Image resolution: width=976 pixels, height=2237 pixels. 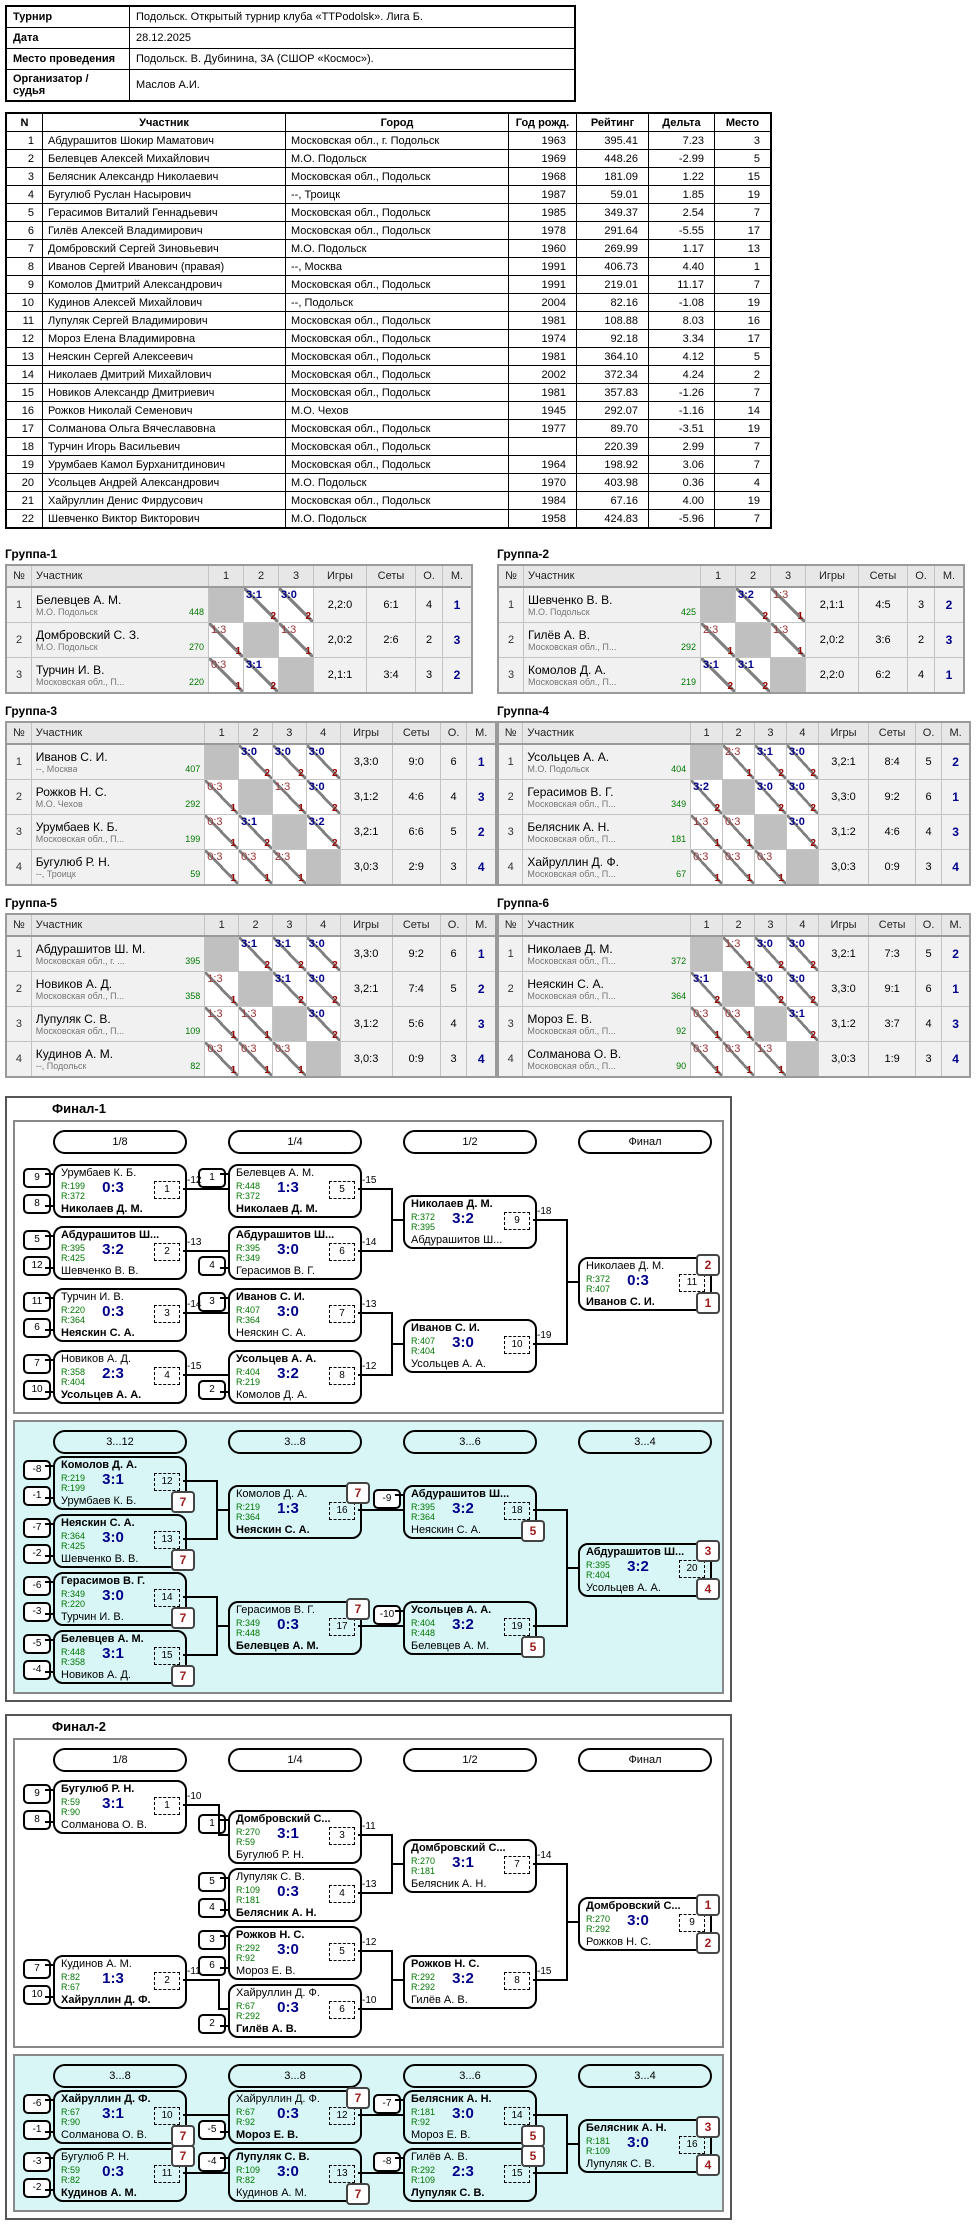 I want to click on cell-year: 1981, so click(x=542, y=392).